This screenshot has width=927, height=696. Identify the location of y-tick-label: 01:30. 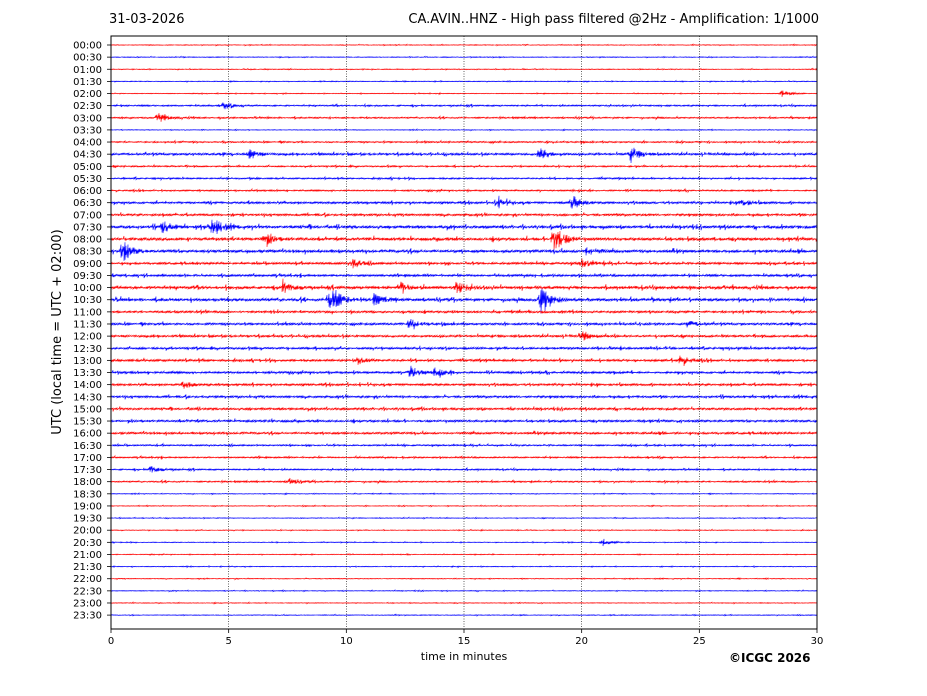
(87, 82).